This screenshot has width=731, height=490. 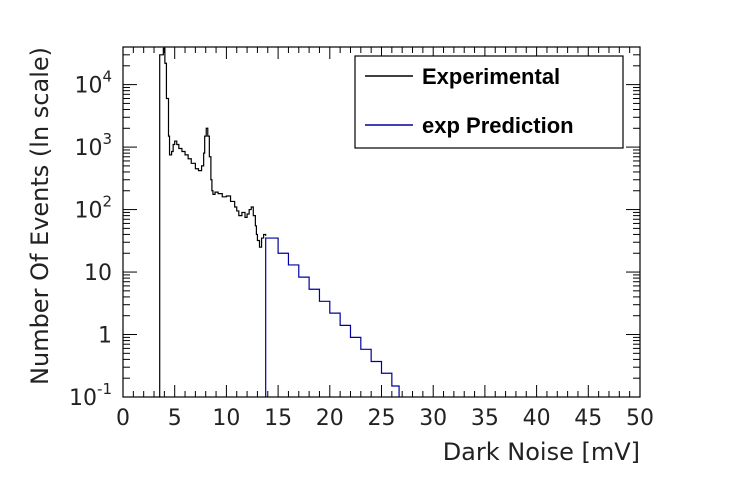 What do you see at coordinates (105, 336) in the screenshot?
I see `y-tick-label: 1` at bounding box center [105, 336].